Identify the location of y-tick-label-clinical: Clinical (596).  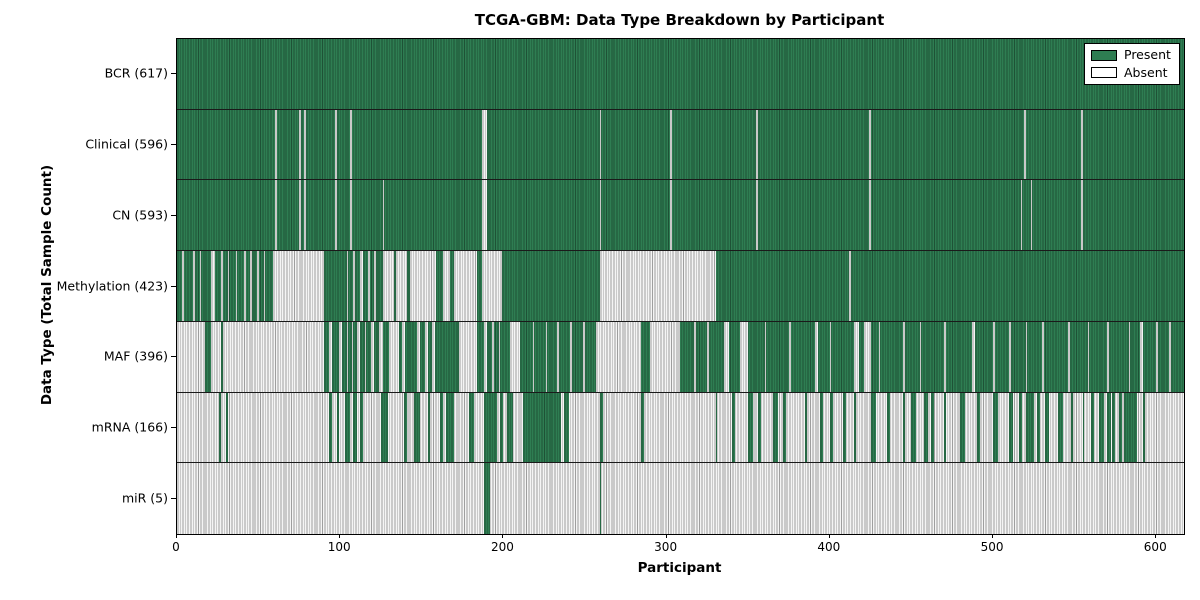
(126, 144).